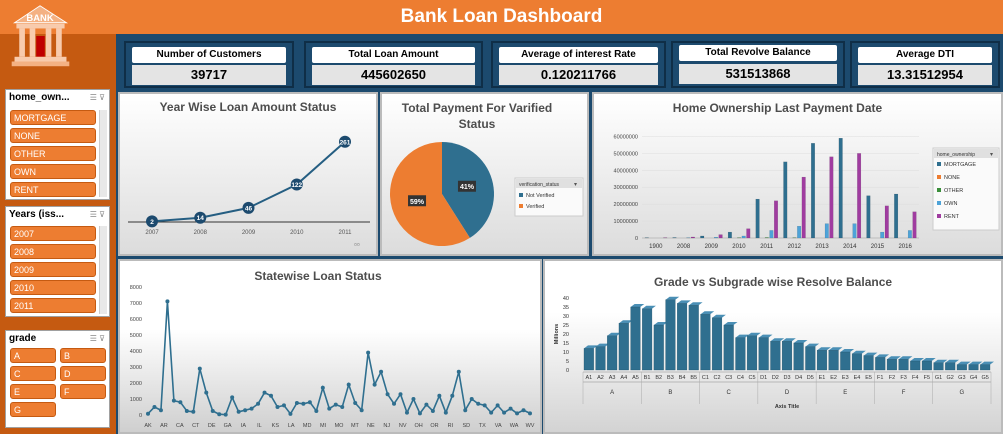 The height and width of the screenshot is (434, 1003). Describe the element at coordinates (339, 358) in the screenshot. I see `series-line` at that location.